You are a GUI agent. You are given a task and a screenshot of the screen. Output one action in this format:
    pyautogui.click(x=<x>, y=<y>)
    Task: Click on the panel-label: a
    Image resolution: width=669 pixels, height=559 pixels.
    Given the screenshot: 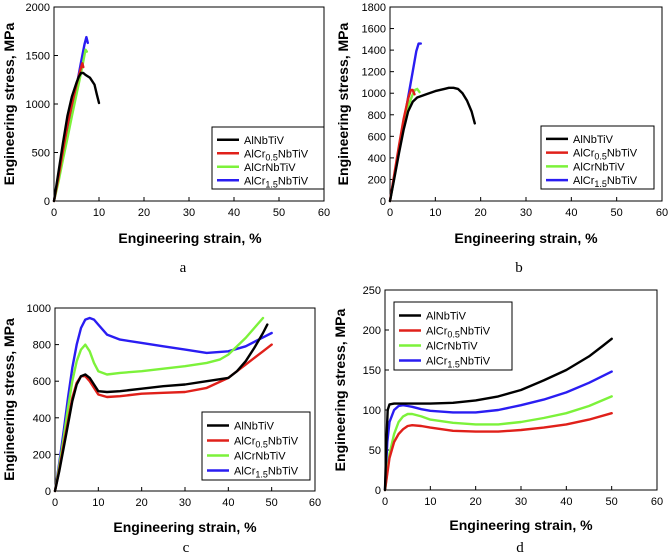 What is the action you would take?
    pyautogui.click(x=183, y=268)
    